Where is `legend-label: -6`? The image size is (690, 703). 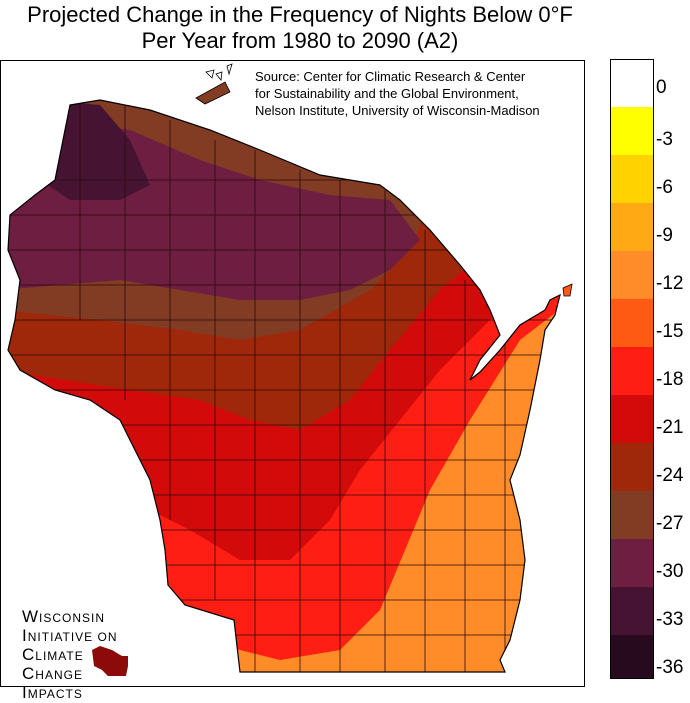 legend-label: -6 is located at coordinates (664, 187).